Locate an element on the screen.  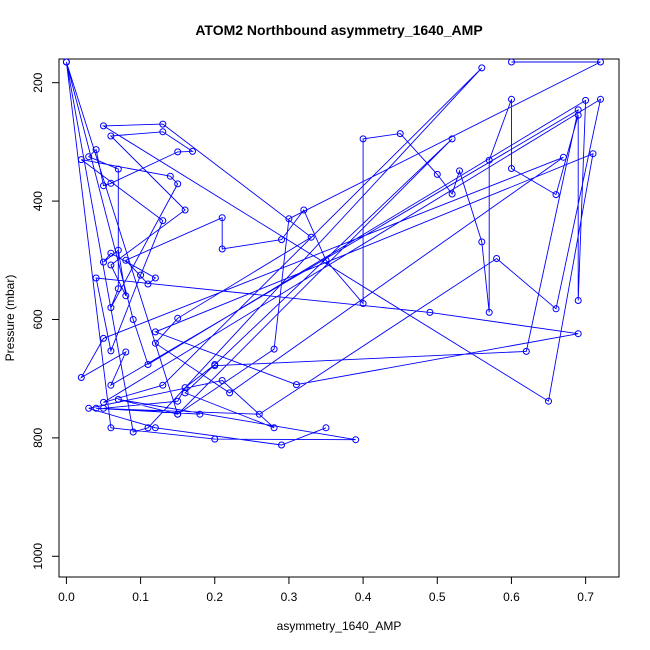
x-axis-label: asymmetry_1640_AMP is located at coordinates (339, 626).